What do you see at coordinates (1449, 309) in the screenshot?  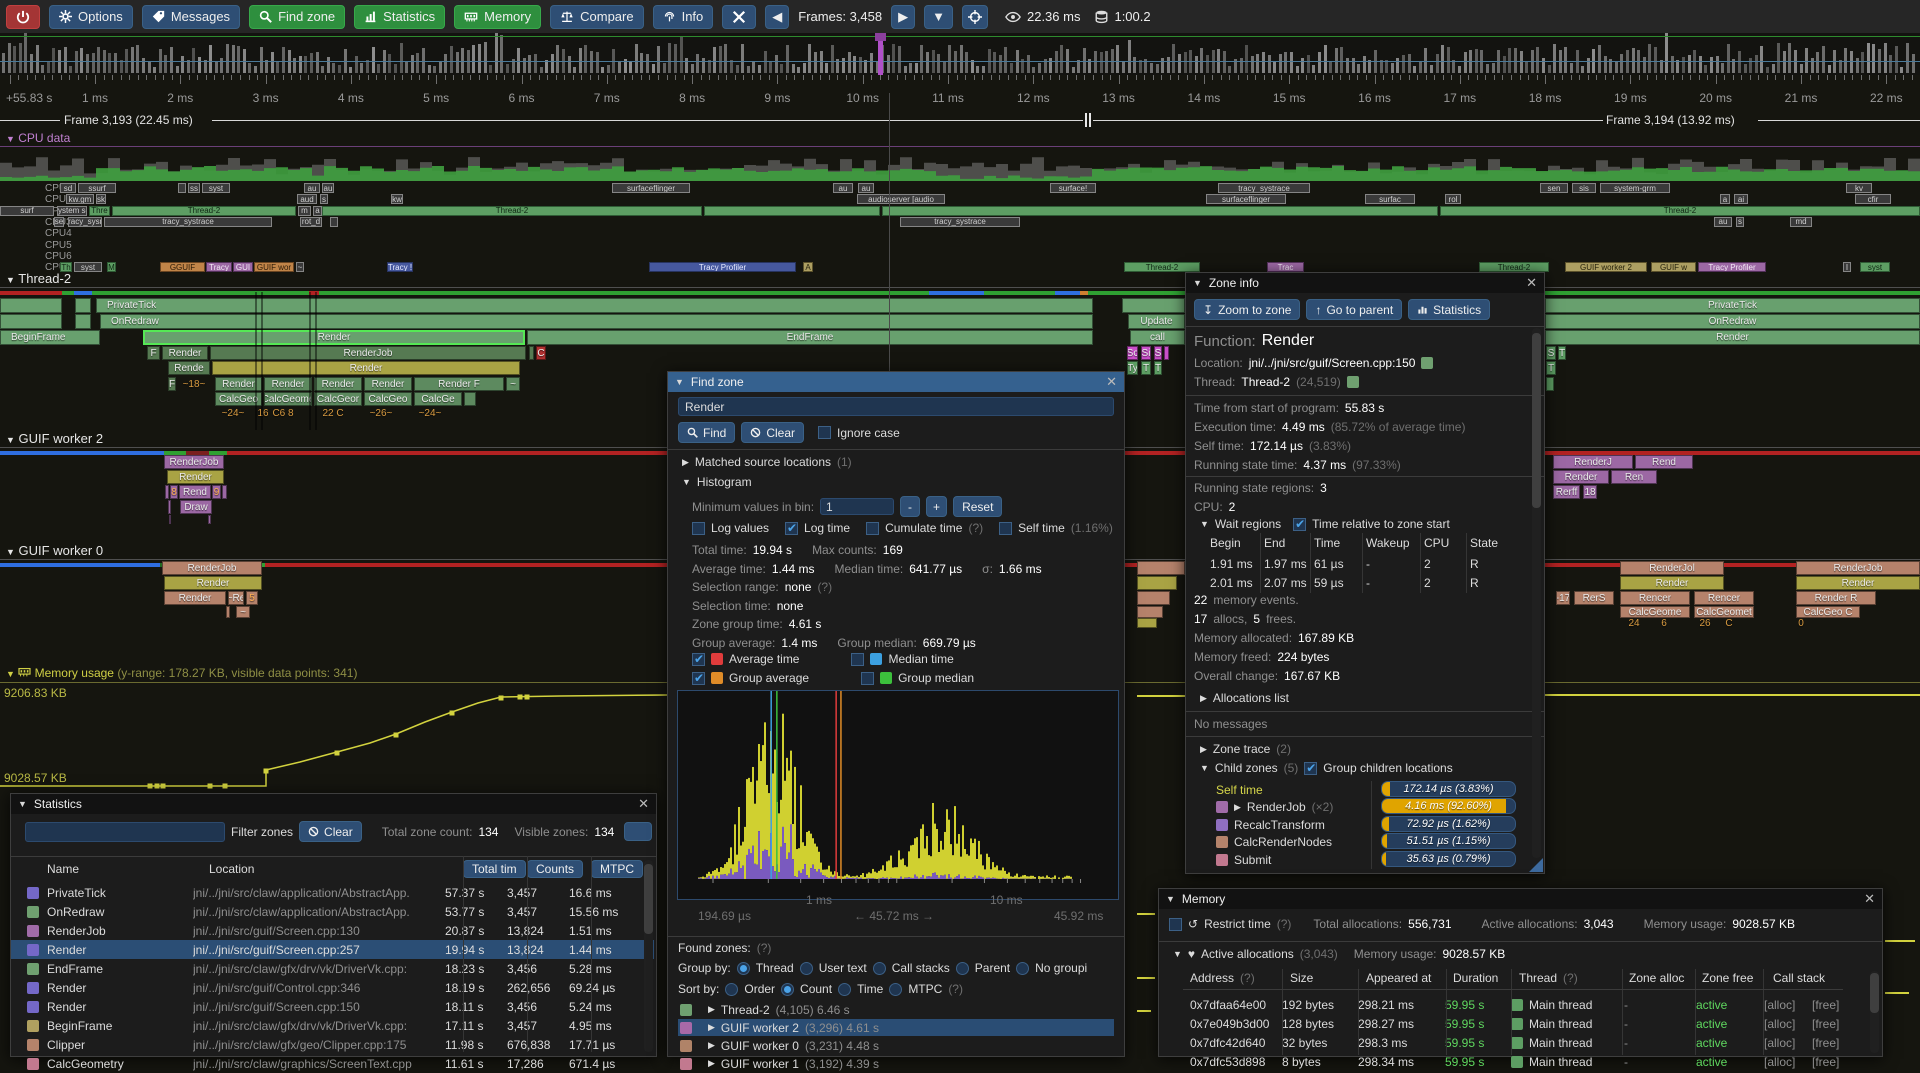 I see `zone-statistics-button: Statistics` at bounding box center [1449, 309].